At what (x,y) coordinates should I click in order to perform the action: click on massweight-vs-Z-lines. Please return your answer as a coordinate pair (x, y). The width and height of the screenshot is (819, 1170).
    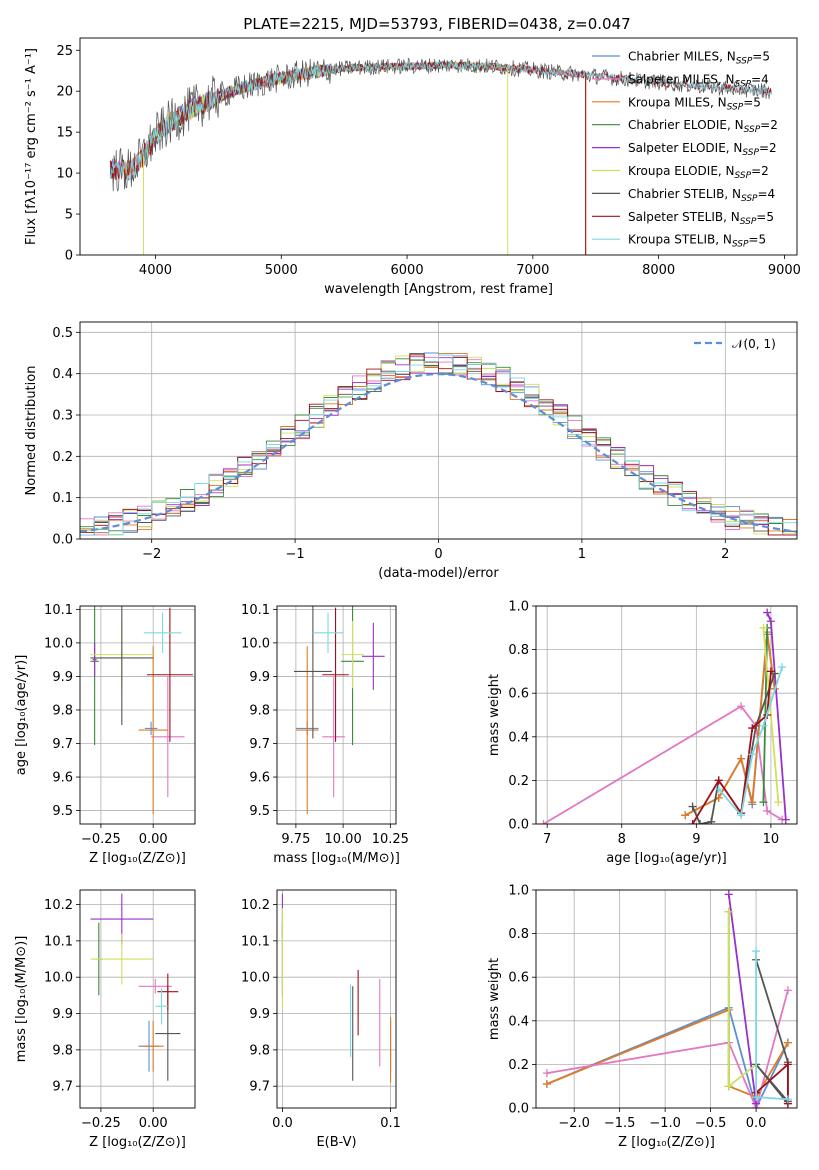
    Looking at the image, I should click on (667, 999).